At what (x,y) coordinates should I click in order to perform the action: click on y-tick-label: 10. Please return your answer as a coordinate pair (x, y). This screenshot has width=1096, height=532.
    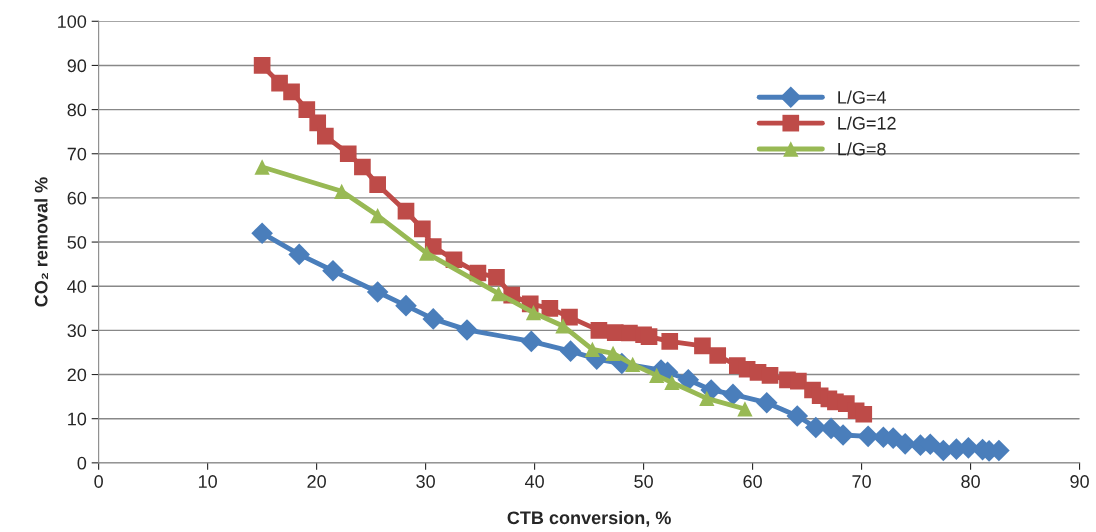
    Looking at the image, I should click on (77, 419).